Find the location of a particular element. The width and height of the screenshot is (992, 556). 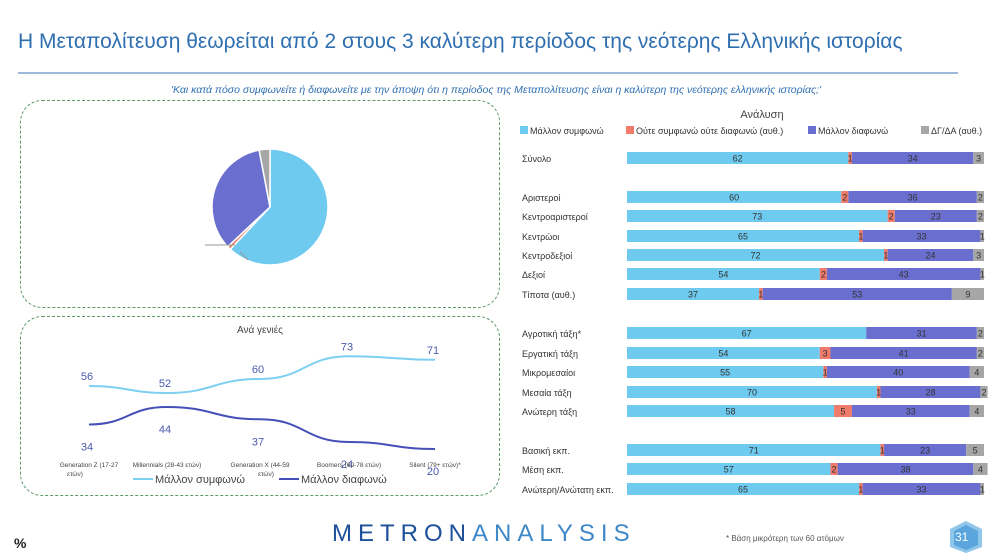

bar-value-label: 71 is located at coordinates (754, 451).